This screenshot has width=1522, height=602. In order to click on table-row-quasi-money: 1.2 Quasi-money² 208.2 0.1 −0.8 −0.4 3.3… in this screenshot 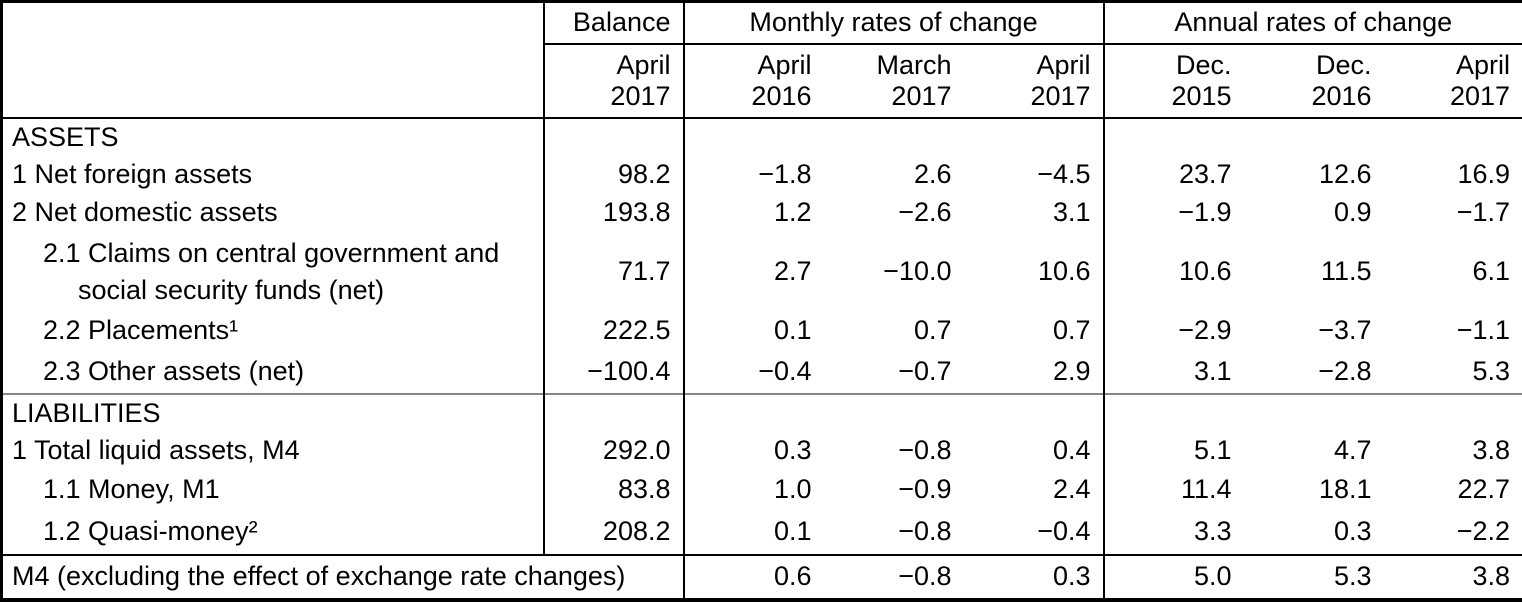, I will do `click(762, 532)`.